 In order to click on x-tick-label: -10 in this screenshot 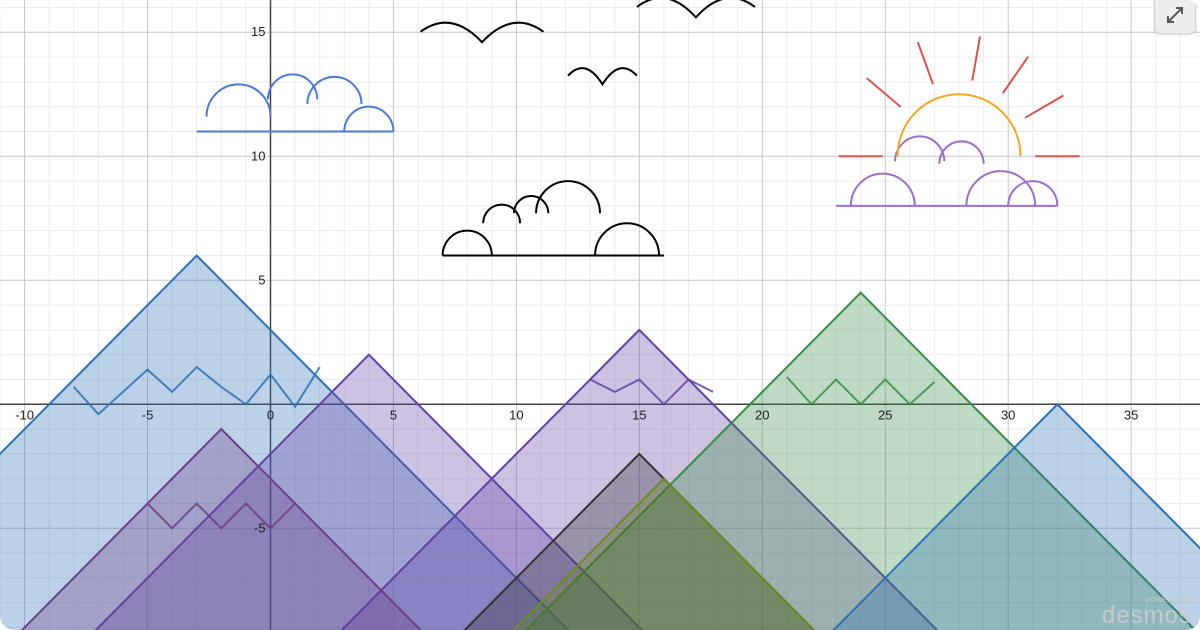, I will do `click(24, 414)`.